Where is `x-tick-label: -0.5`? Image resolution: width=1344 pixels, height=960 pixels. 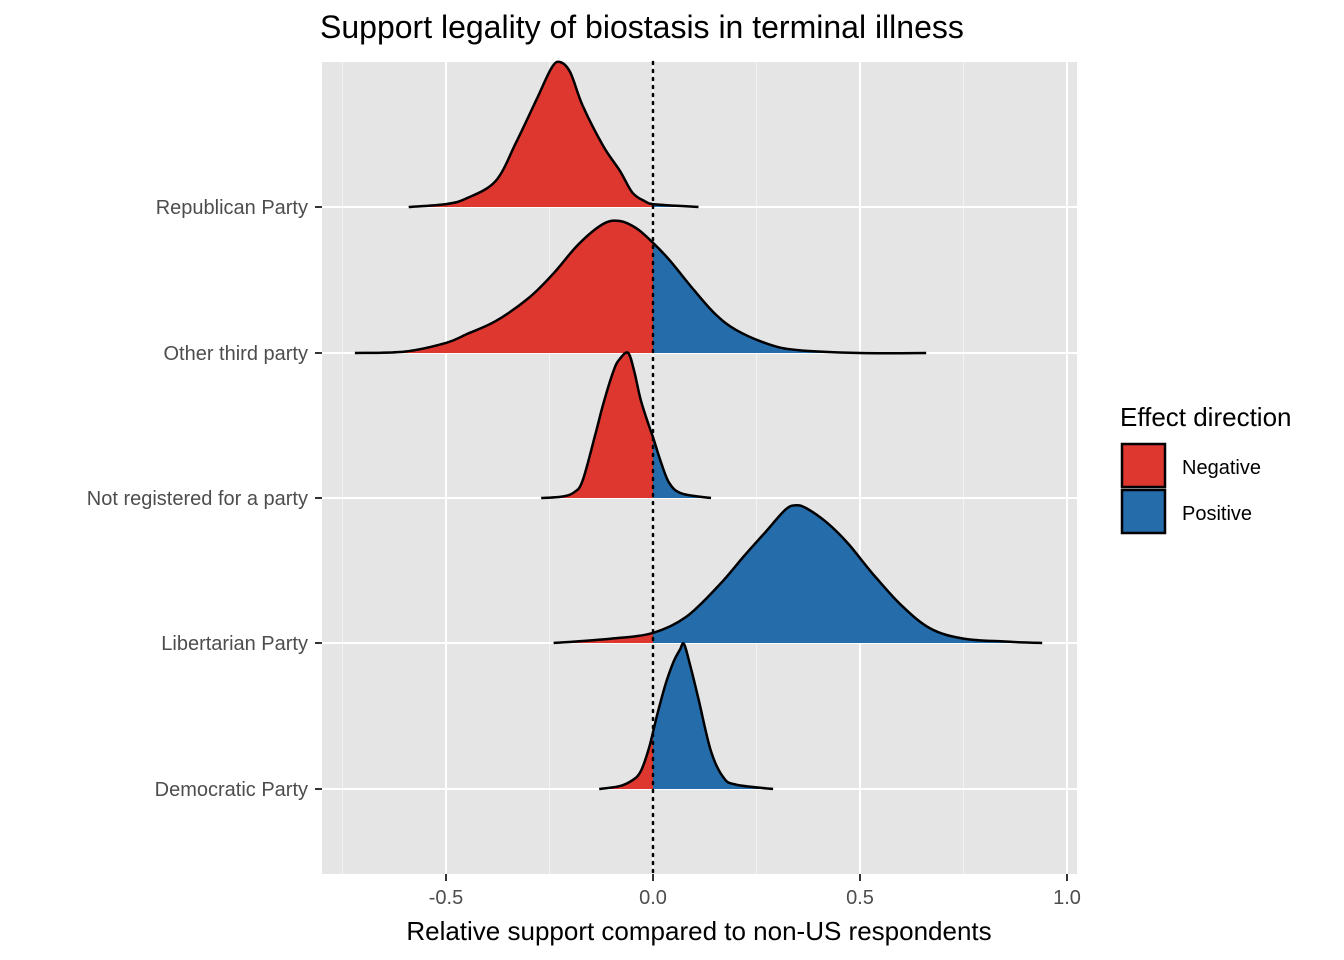
x-tick-label: -0.5 is located at coordinates (446, 898).